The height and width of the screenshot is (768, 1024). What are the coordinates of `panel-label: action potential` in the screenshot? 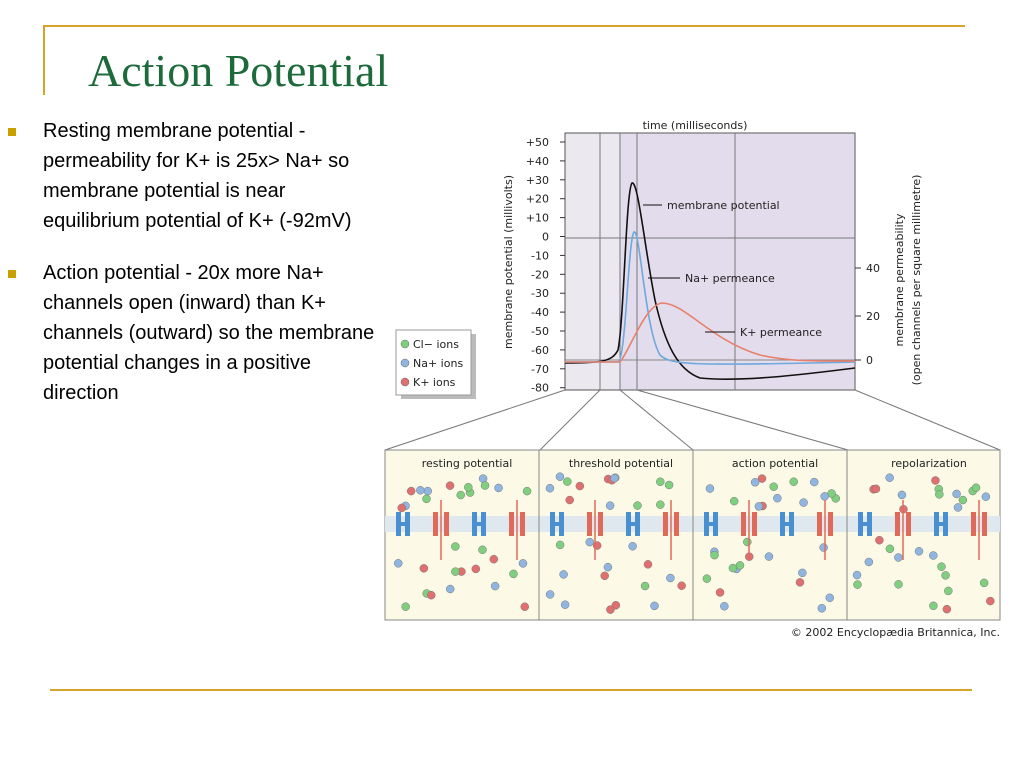 It's located at (775, 463).